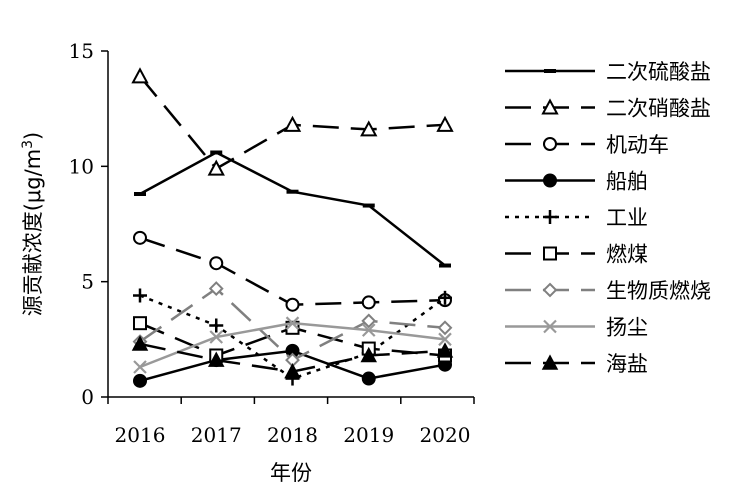 The height and width of the screenshot is (499, 750). I want to click on y-ticks: 0 5 10 15, so click(88, 224).